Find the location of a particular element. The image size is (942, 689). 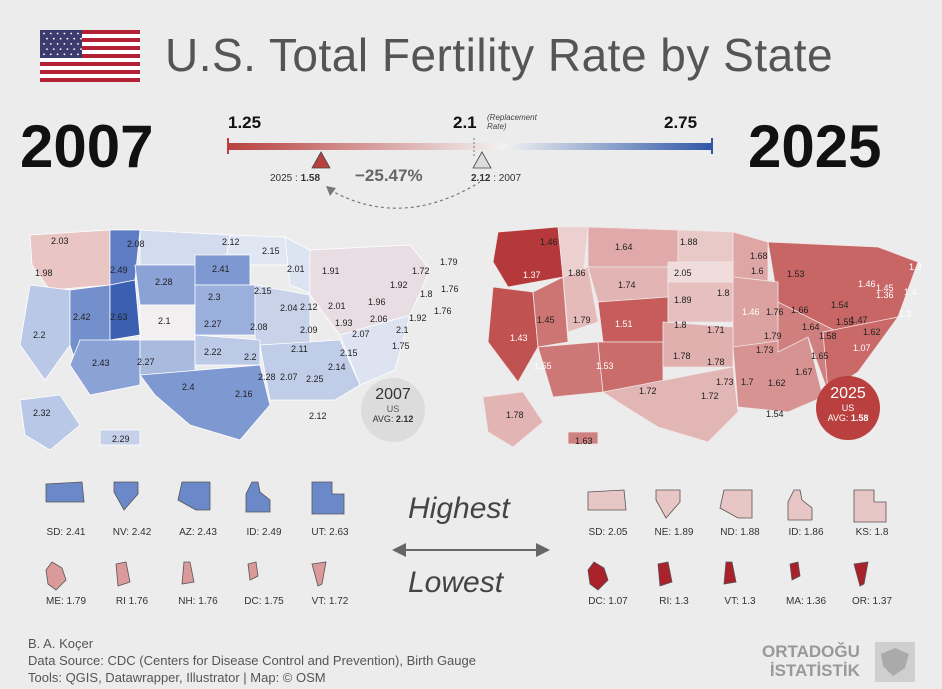

state-value-label: 1.45 is located at coordinates (885, 288).